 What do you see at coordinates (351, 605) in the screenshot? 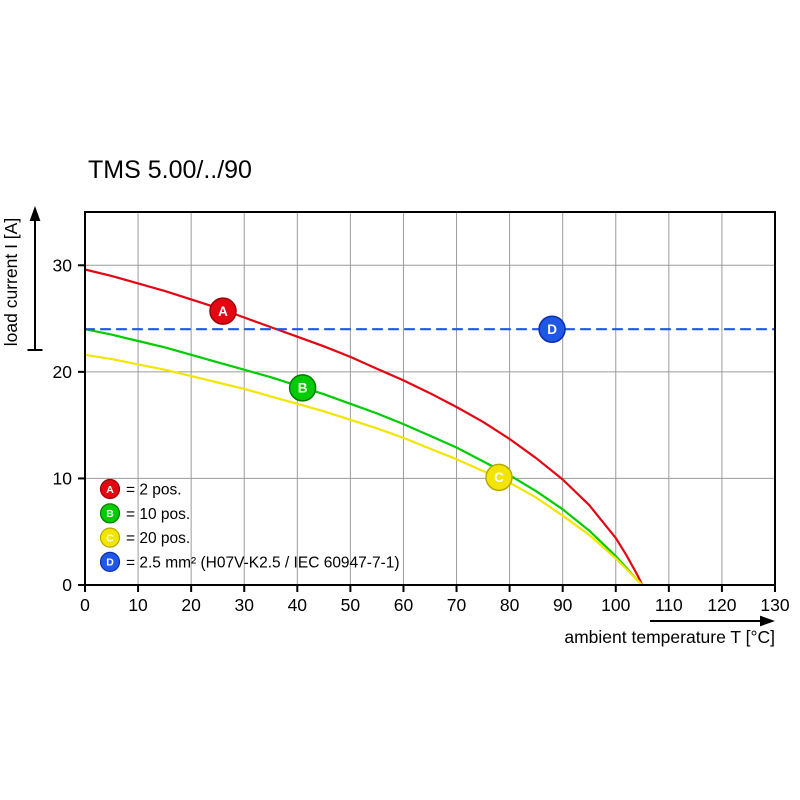
I see `x-tick-label: 50` at bounding box center [351, 605].